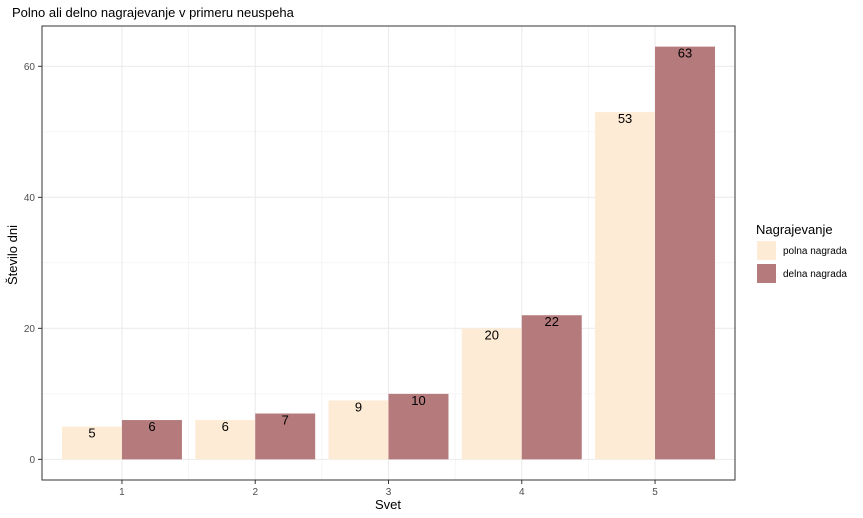 Image resolution: width=863 pixels, height=518 pixels. I want to click on y-axis: 0 20 40 60, so click(33, 264).